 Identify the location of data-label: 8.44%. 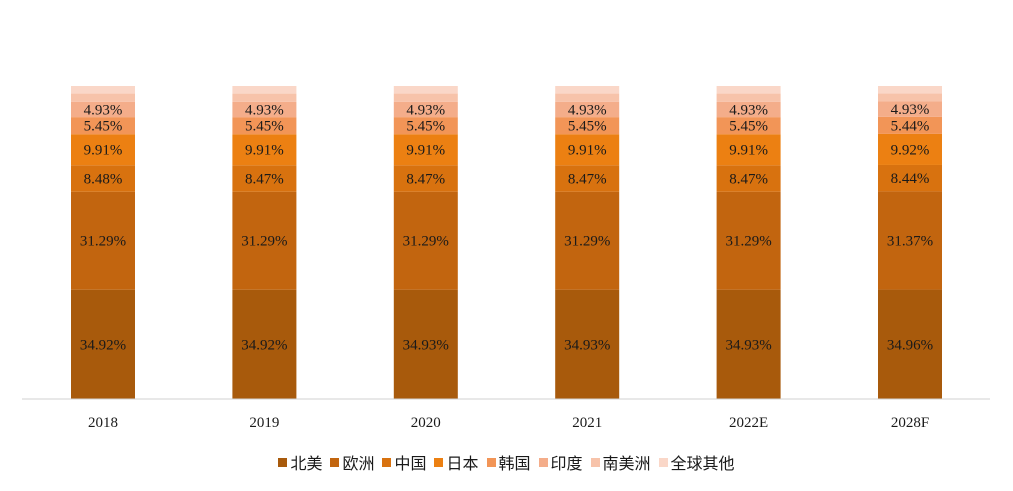
(910, 179).